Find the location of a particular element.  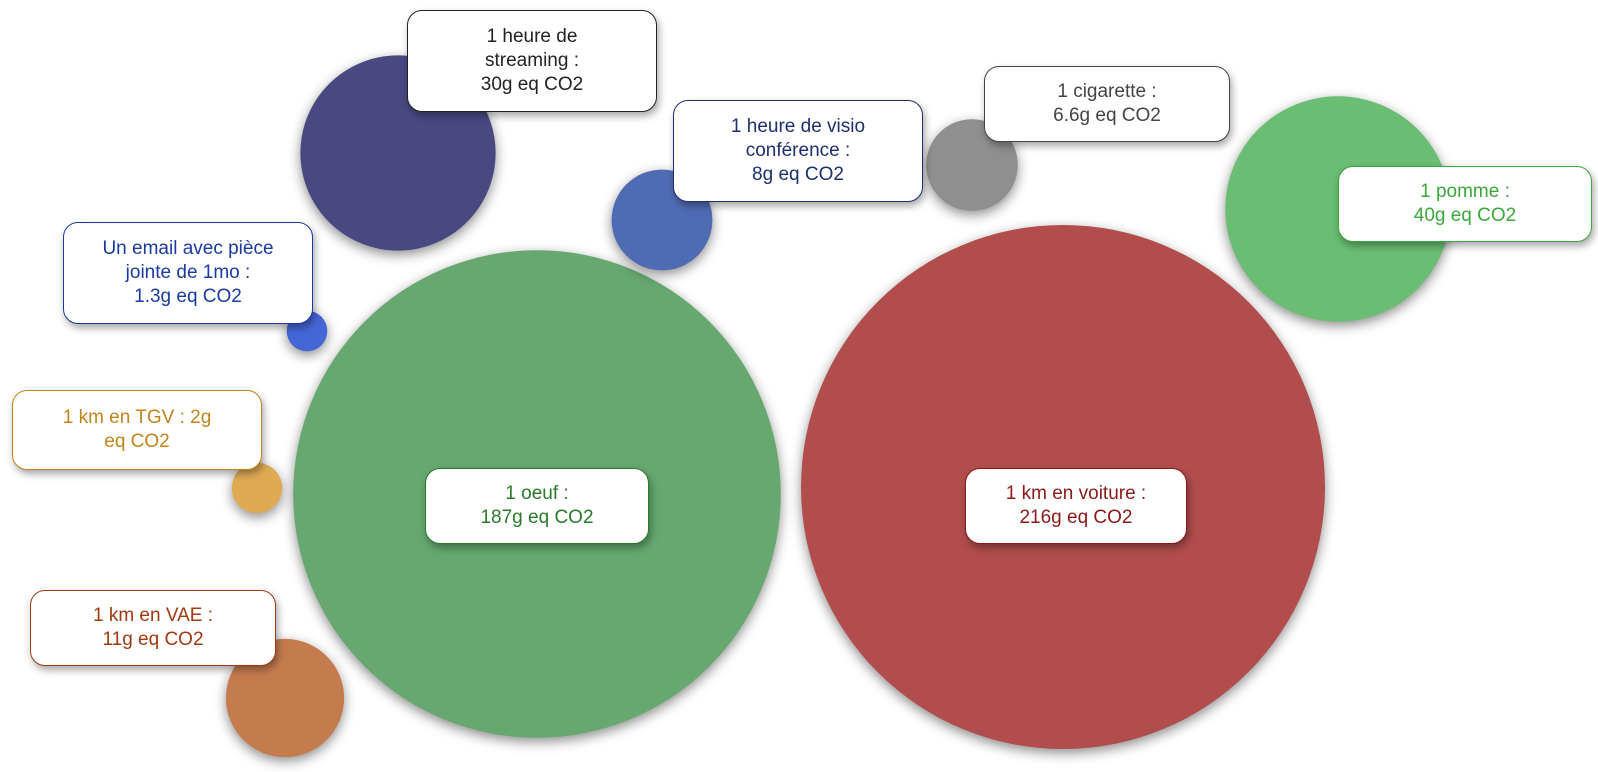

label-line: 1.3g eq CO2 is located at coordinates (188, 296).